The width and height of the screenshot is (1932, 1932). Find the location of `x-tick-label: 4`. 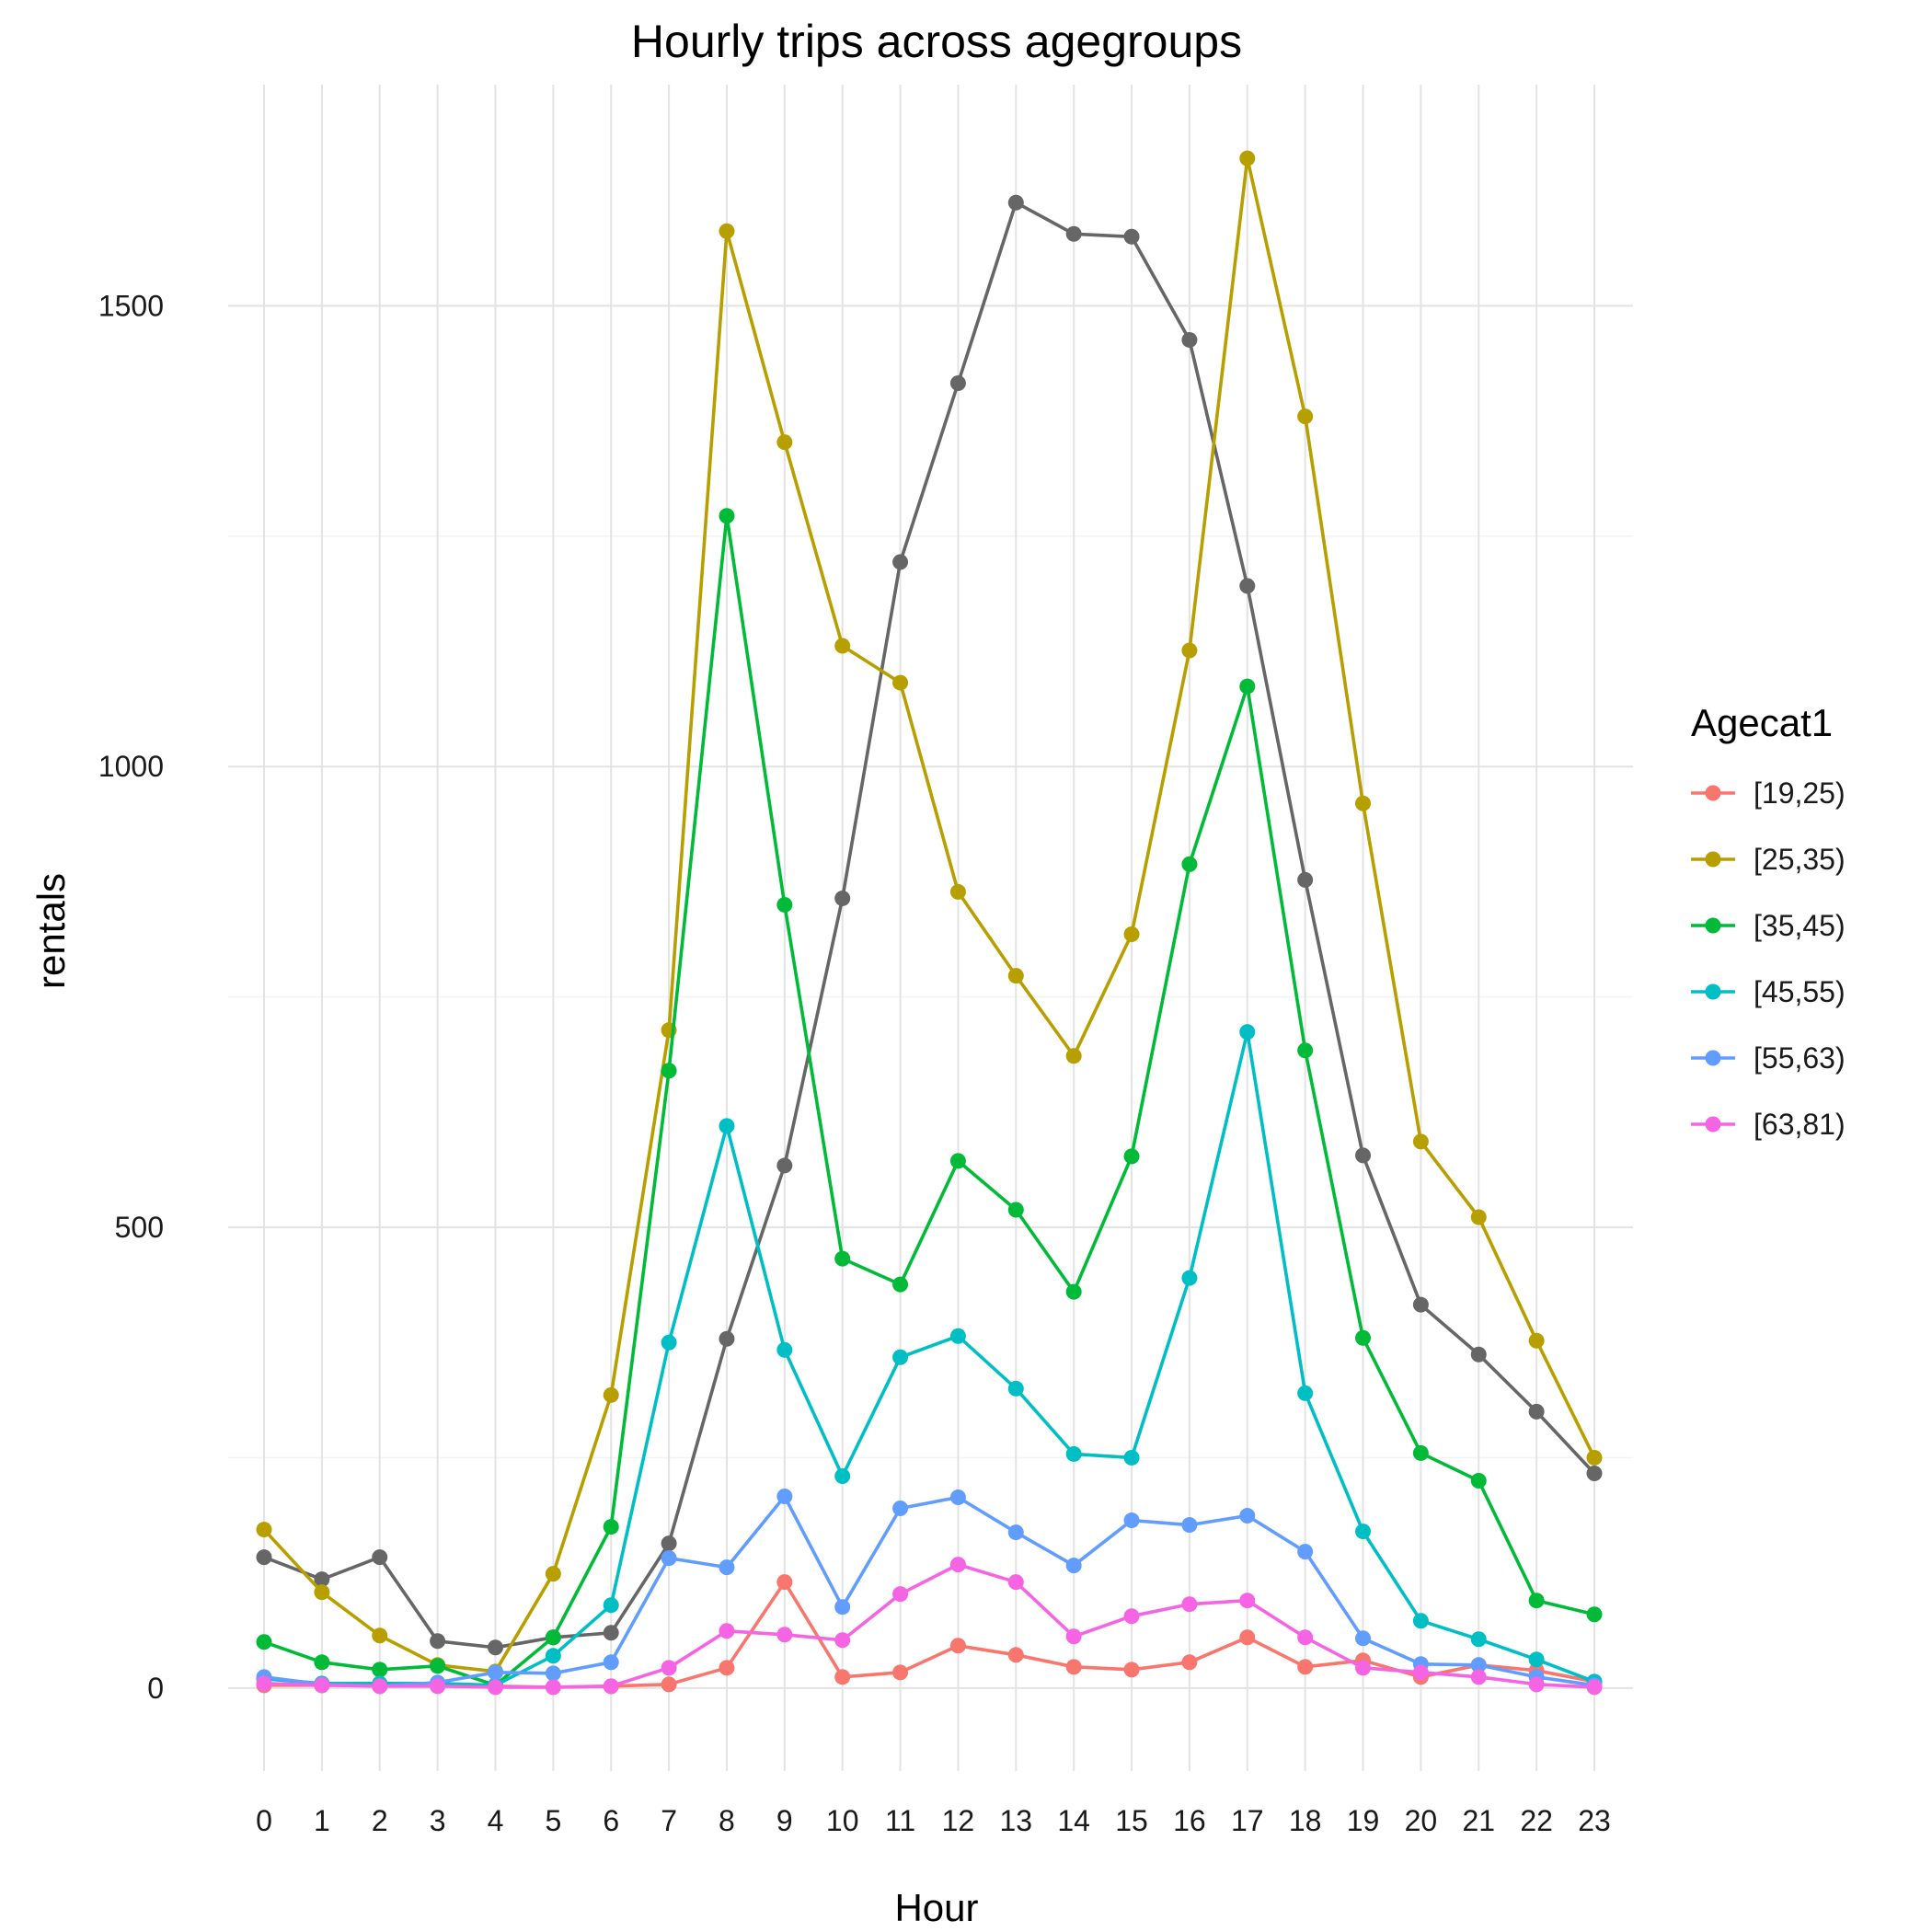

x-tick-label: 4 is located at coordinates (496, 1820).